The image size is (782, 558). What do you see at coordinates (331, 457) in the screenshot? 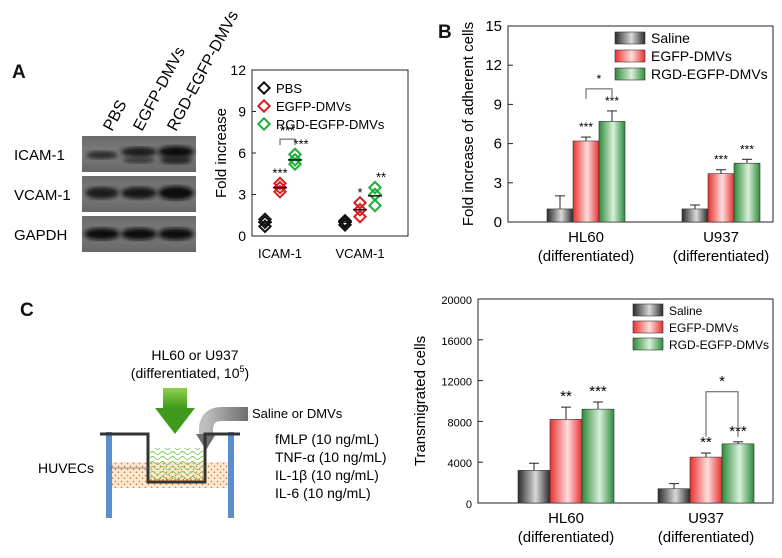
I see `chemo-line-2: TNF-α (10 ng/mL)` at bounding box center [331, 457].